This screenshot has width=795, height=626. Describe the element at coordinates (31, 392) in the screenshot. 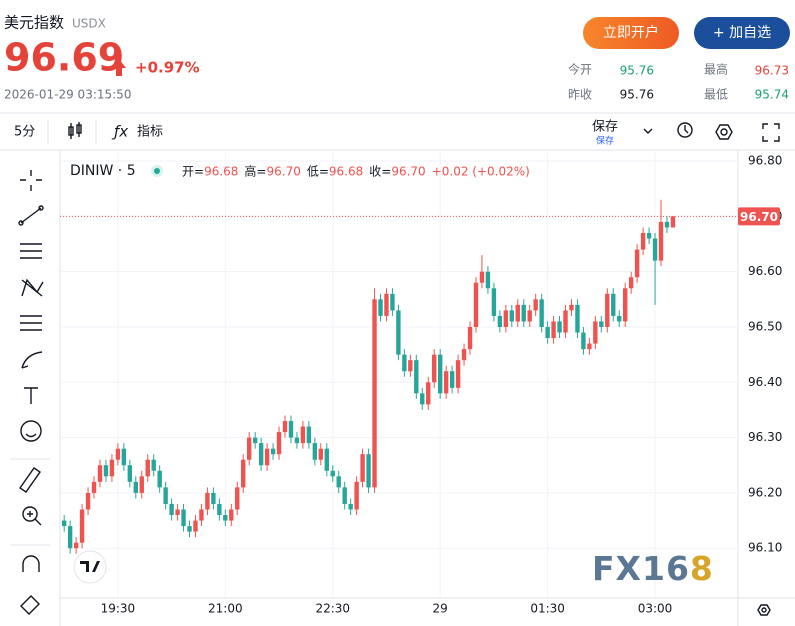

I see `drawing-tools` at that location.